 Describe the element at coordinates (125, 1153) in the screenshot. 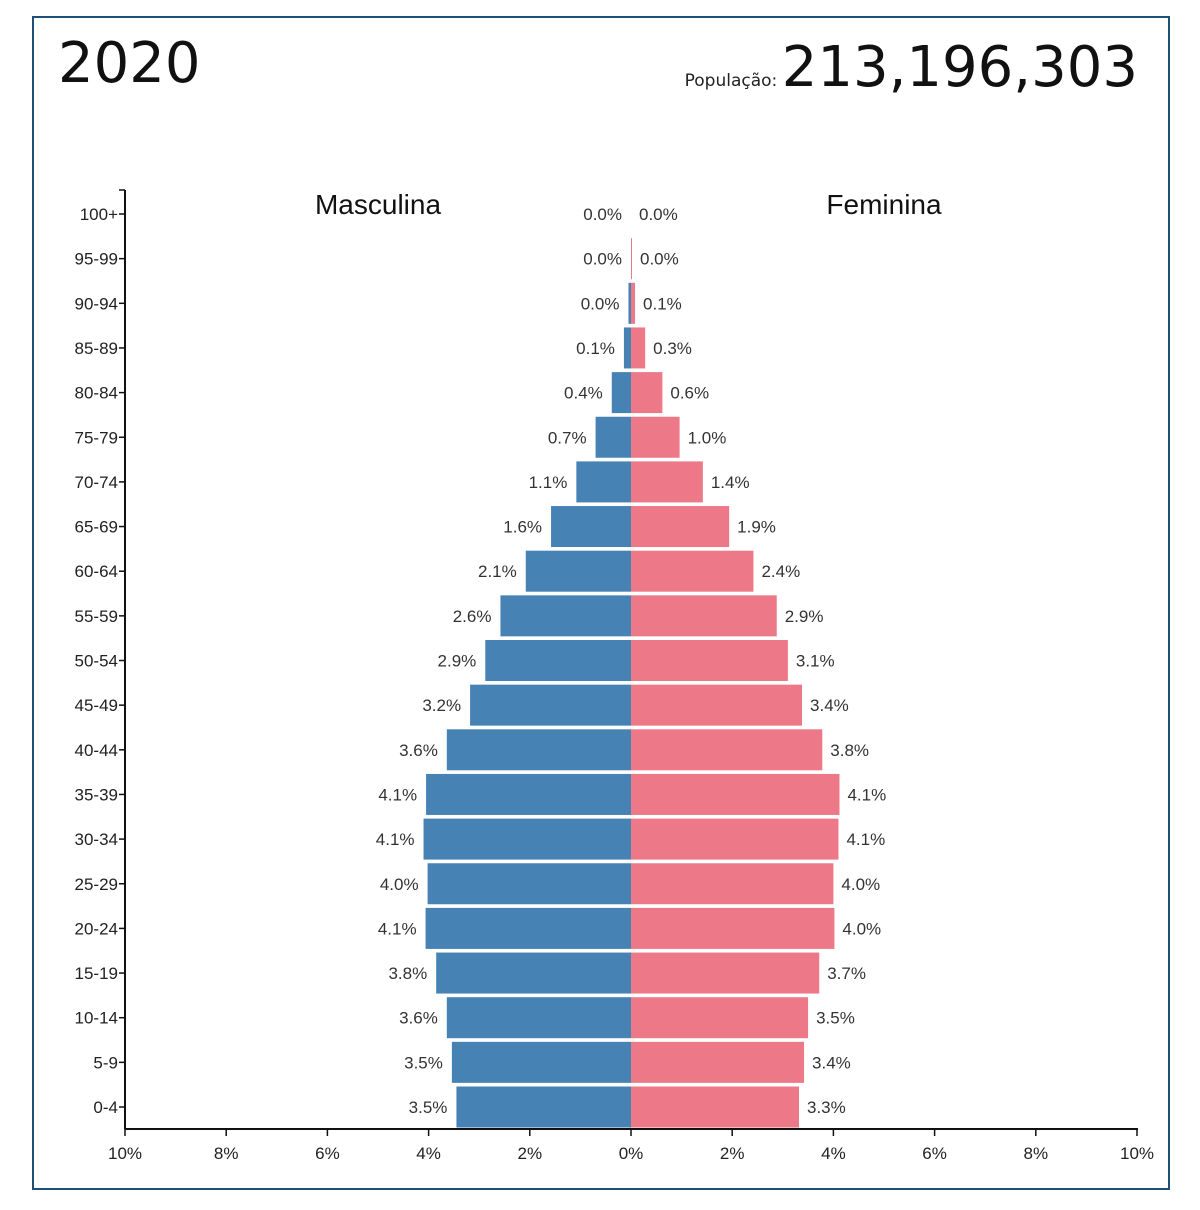

I see `x-tick-label: 10%` at that location.